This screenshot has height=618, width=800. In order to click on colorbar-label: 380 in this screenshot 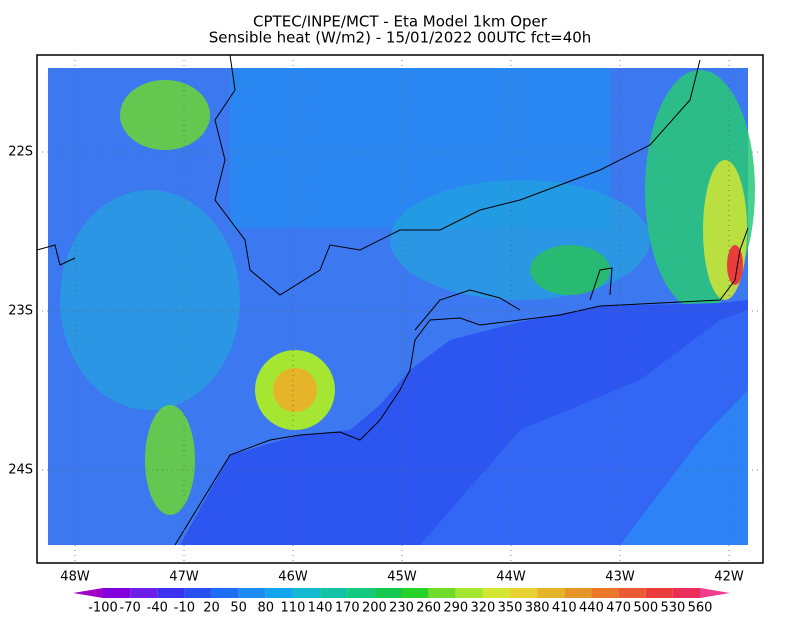, I will do `click(537, 608)`.